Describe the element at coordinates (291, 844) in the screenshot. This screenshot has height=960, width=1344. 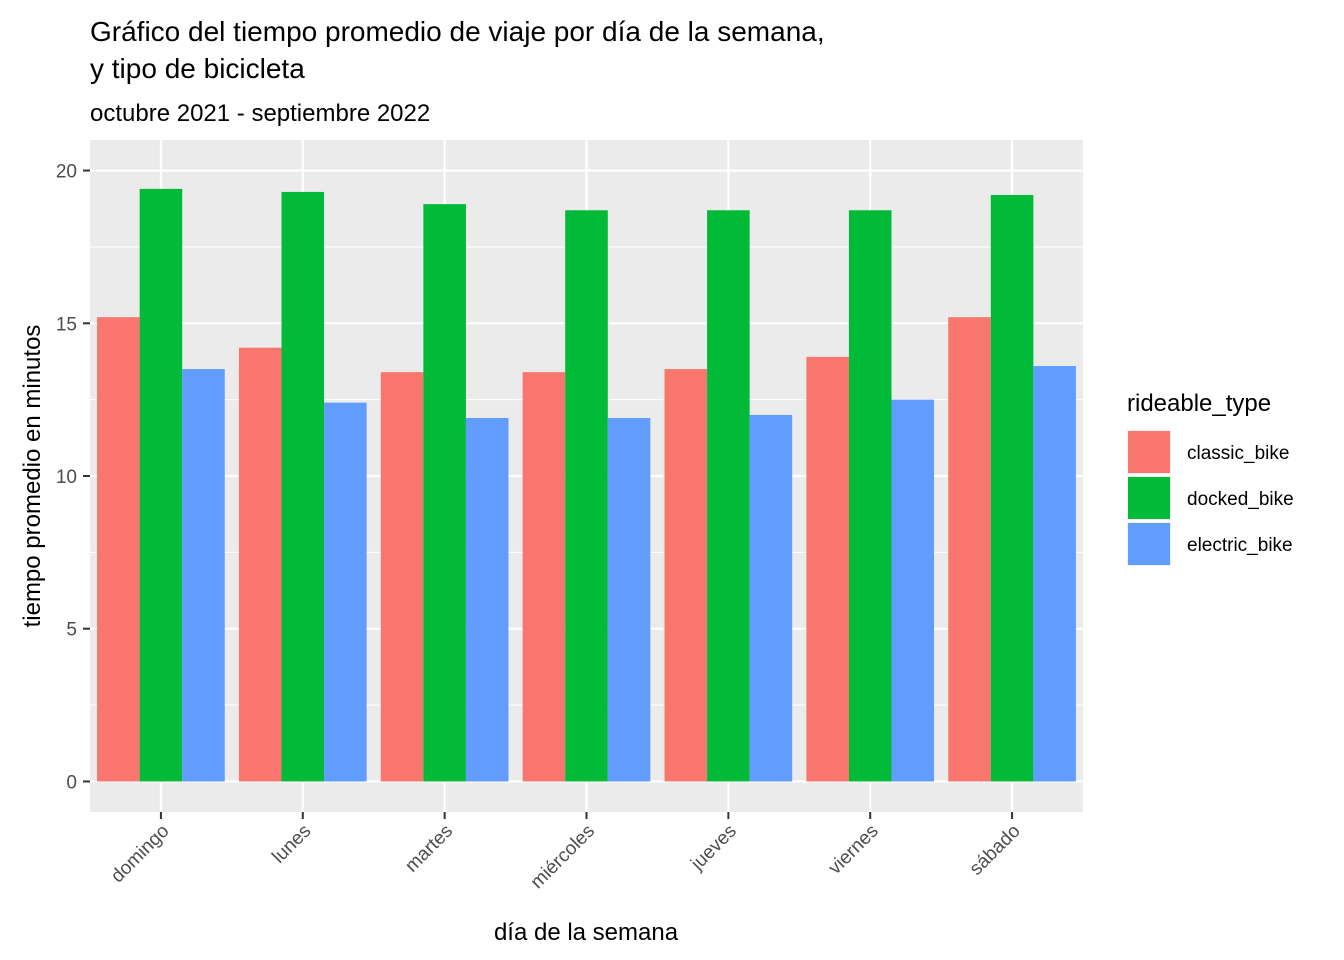
I see `x-tick-label: lunes` at that location.